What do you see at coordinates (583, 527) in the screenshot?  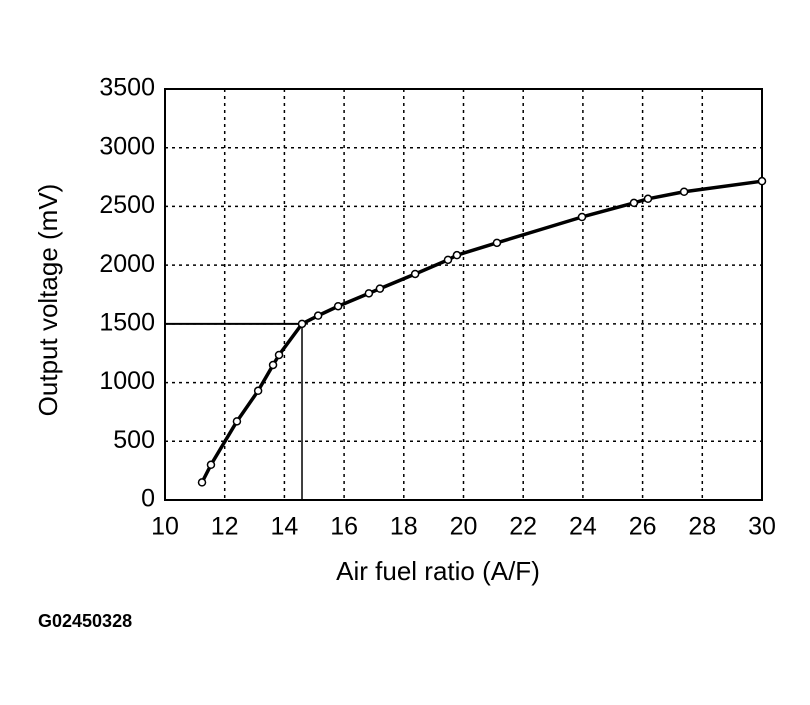 I see `x-tick-label: 24` at bounding box center [583, 527].